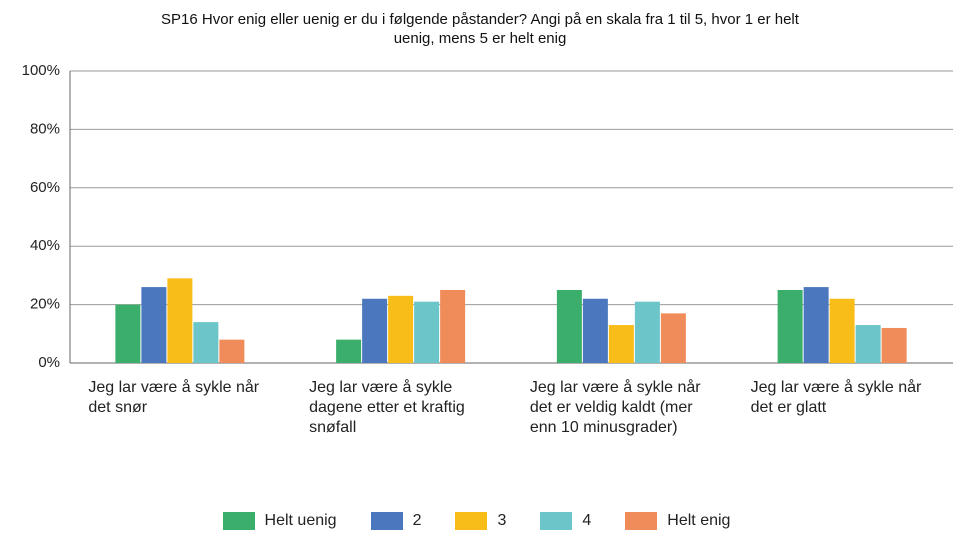 The height and width of the screenshot is (533, 953). I want to click on legend: Helt uenig 2 3 4 Helt enig, so click(476, 521).